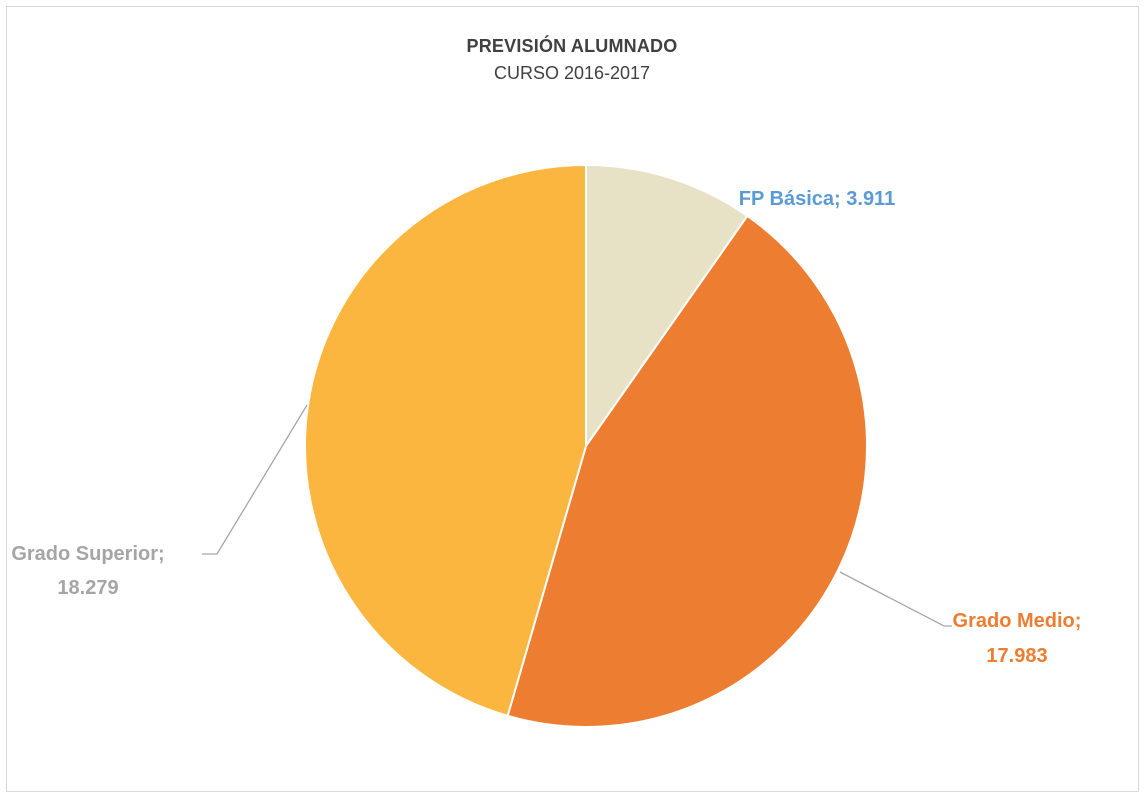  I want to click on pie-slice-fp-basica, so click(667, 306).